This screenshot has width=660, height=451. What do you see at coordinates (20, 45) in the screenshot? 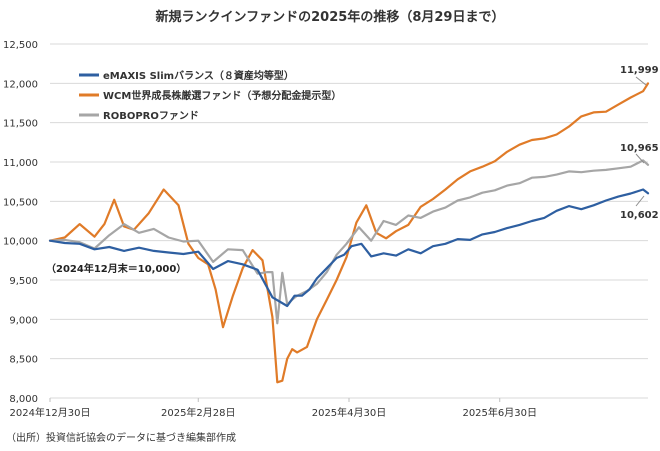
I see `y-tick-label: 12,500` at bounding box center [20, 45].